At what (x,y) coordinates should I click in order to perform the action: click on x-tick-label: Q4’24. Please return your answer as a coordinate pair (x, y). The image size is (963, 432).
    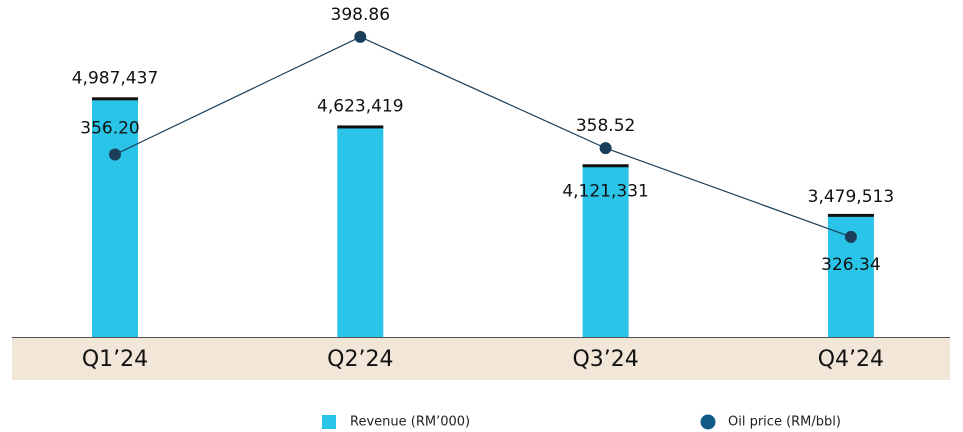
    Looking at the image, I should click on (851, 359).